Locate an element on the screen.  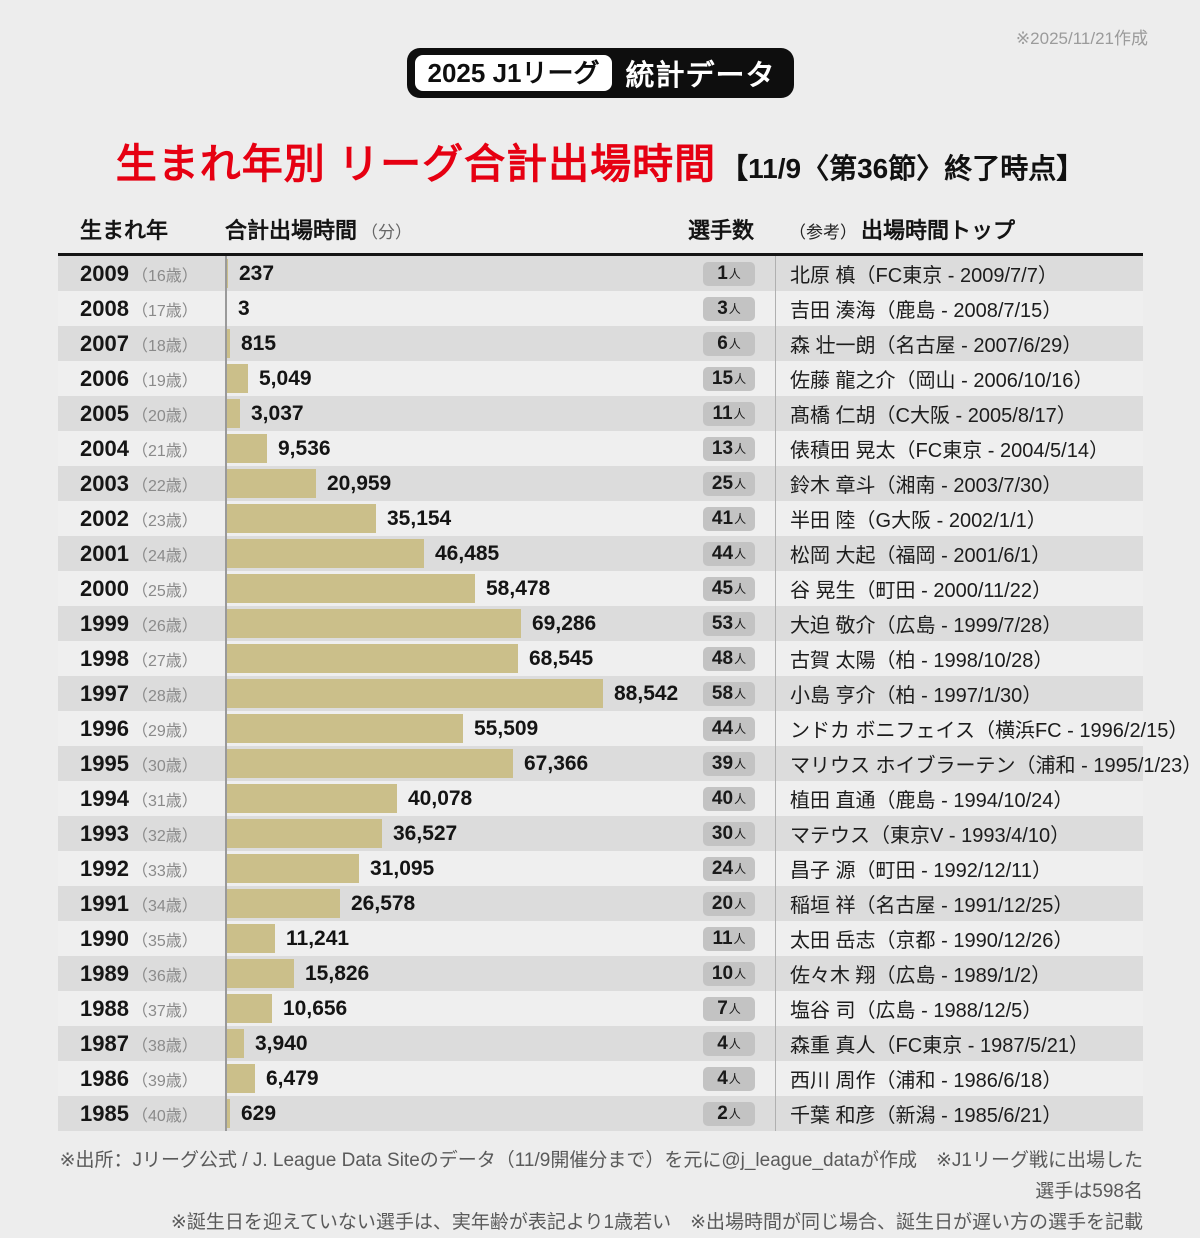
player-count-badge: 15 人 is located at coordinates (729, 378).